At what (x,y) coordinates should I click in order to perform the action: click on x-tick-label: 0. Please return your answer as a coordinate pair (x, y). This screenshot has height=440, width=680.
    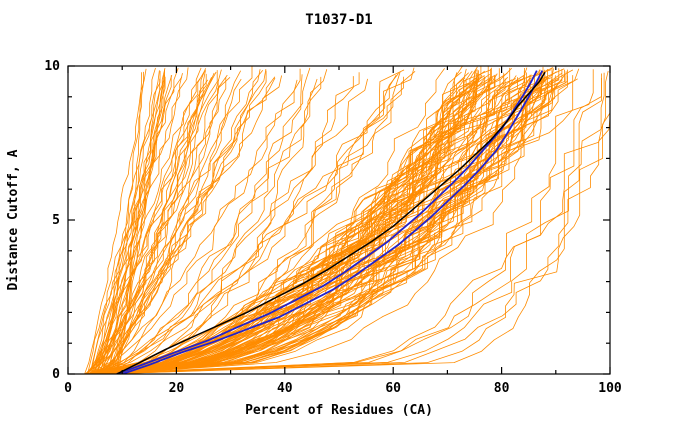
    Looking at the image, I should click on (68, 388).